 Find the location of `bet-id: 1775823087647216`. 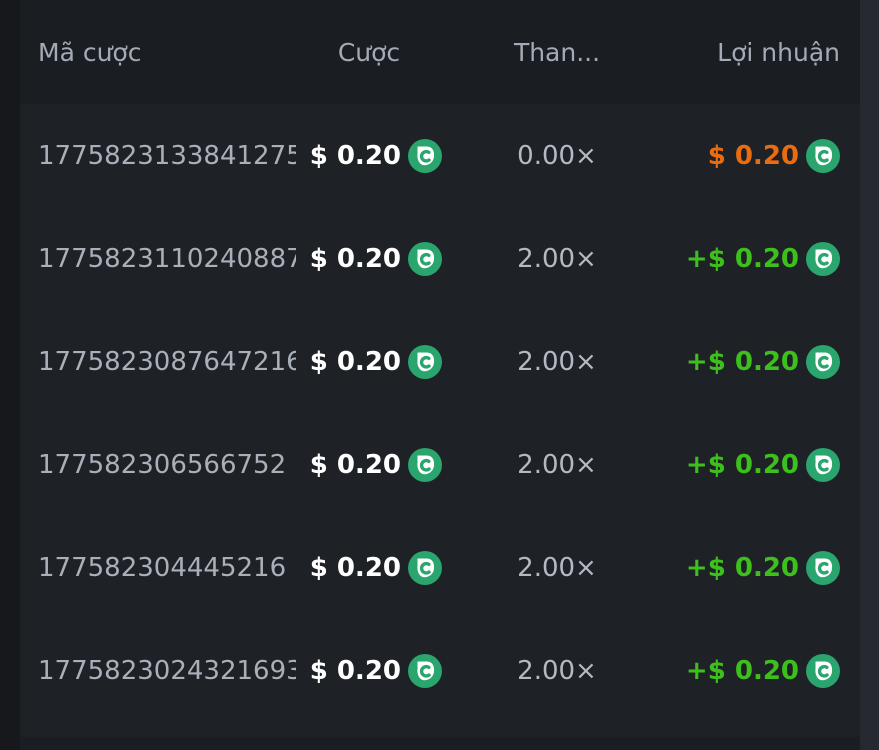

bet-id: 1775823087647216 is located at coordinates (167, 361).